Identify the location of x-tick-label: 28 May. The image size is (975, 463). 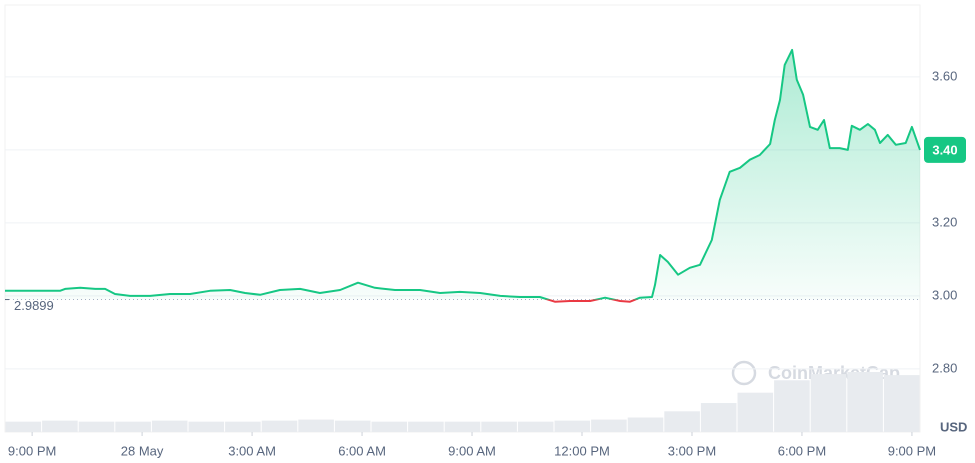
(142, 450).